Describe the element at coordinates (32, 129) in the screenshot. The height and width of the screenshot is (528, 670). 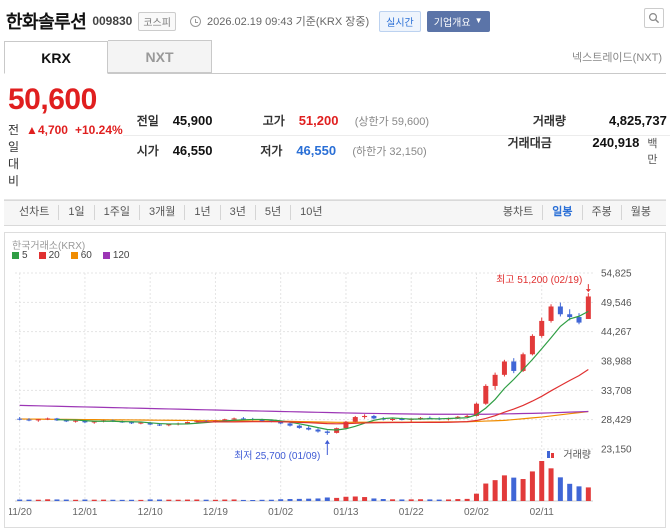
I see `up-arrow-icon: ▲` at that location.